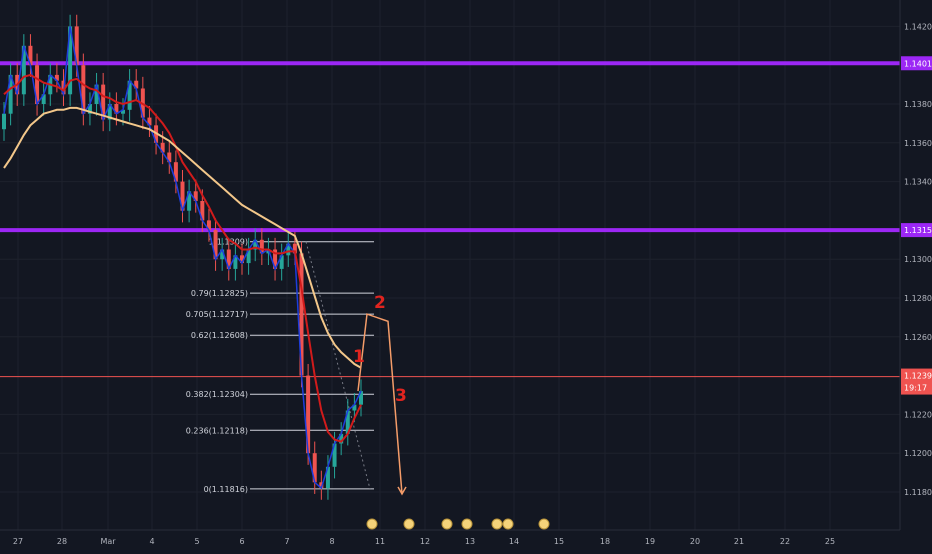  What do you see at coordinates (918, 230) in the screenshot?
I see `level-price-tag-label: 1.13150` at bounding box center [918, 230].